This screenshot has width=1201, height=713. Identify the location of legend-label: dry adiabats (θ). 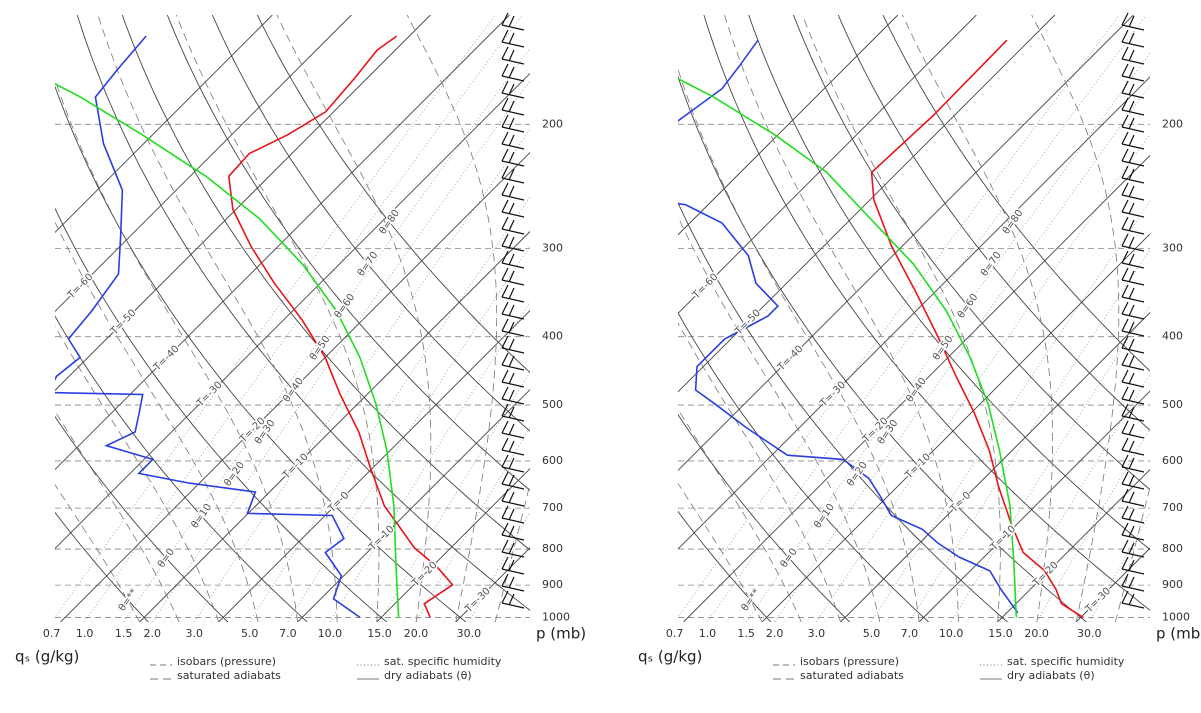
(1051, 675).